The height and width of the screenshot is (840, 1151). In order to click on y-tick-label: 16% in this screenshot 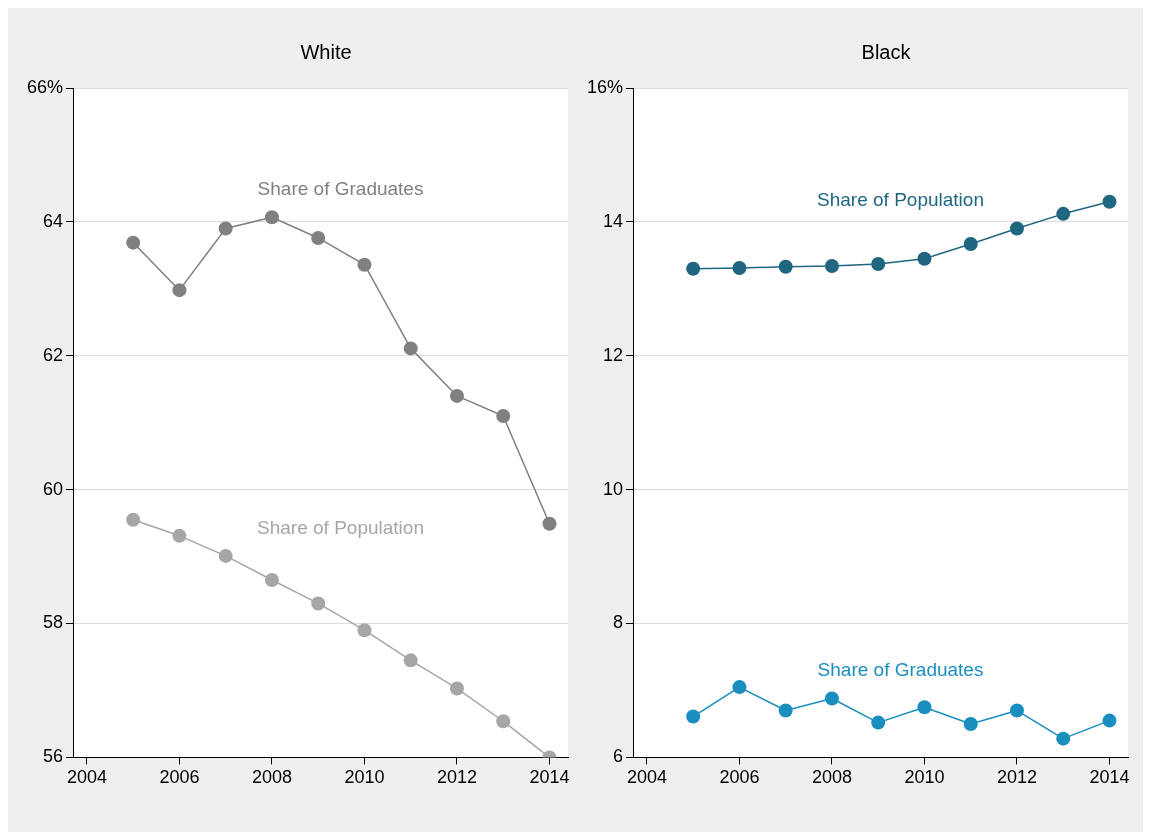, I will do `click(605, 86)`.